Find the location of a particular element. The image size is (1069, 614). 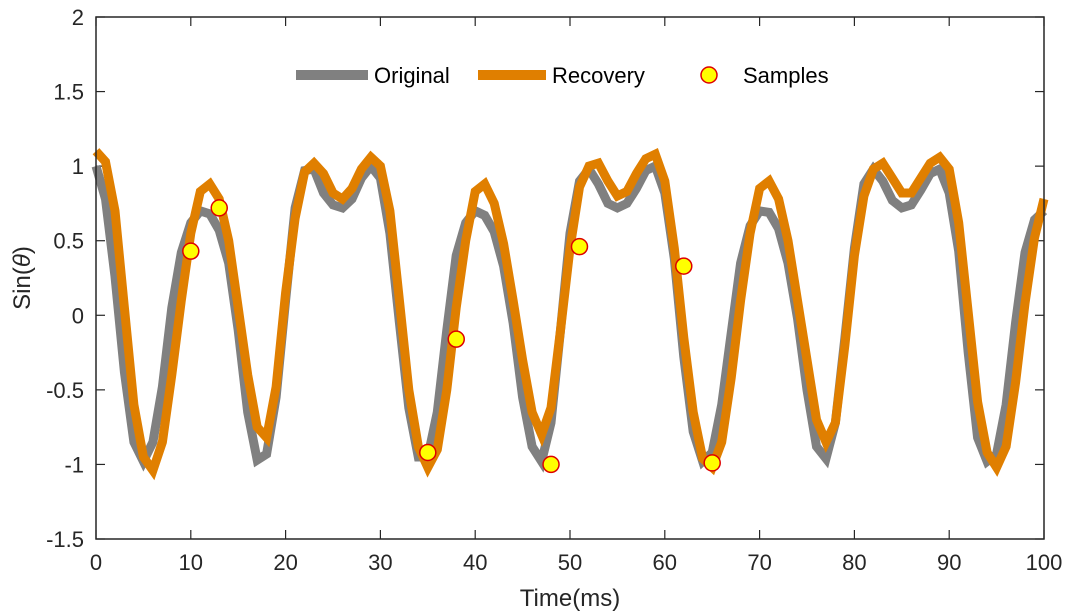

x-axis-title: Time(ms) is located at coordinates (570, 598).